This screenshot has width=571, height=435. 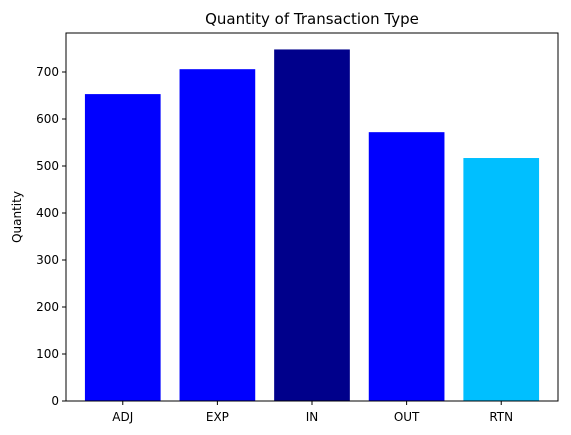 I want to click on y-tick-label: 400, so click(x=47, y=213).